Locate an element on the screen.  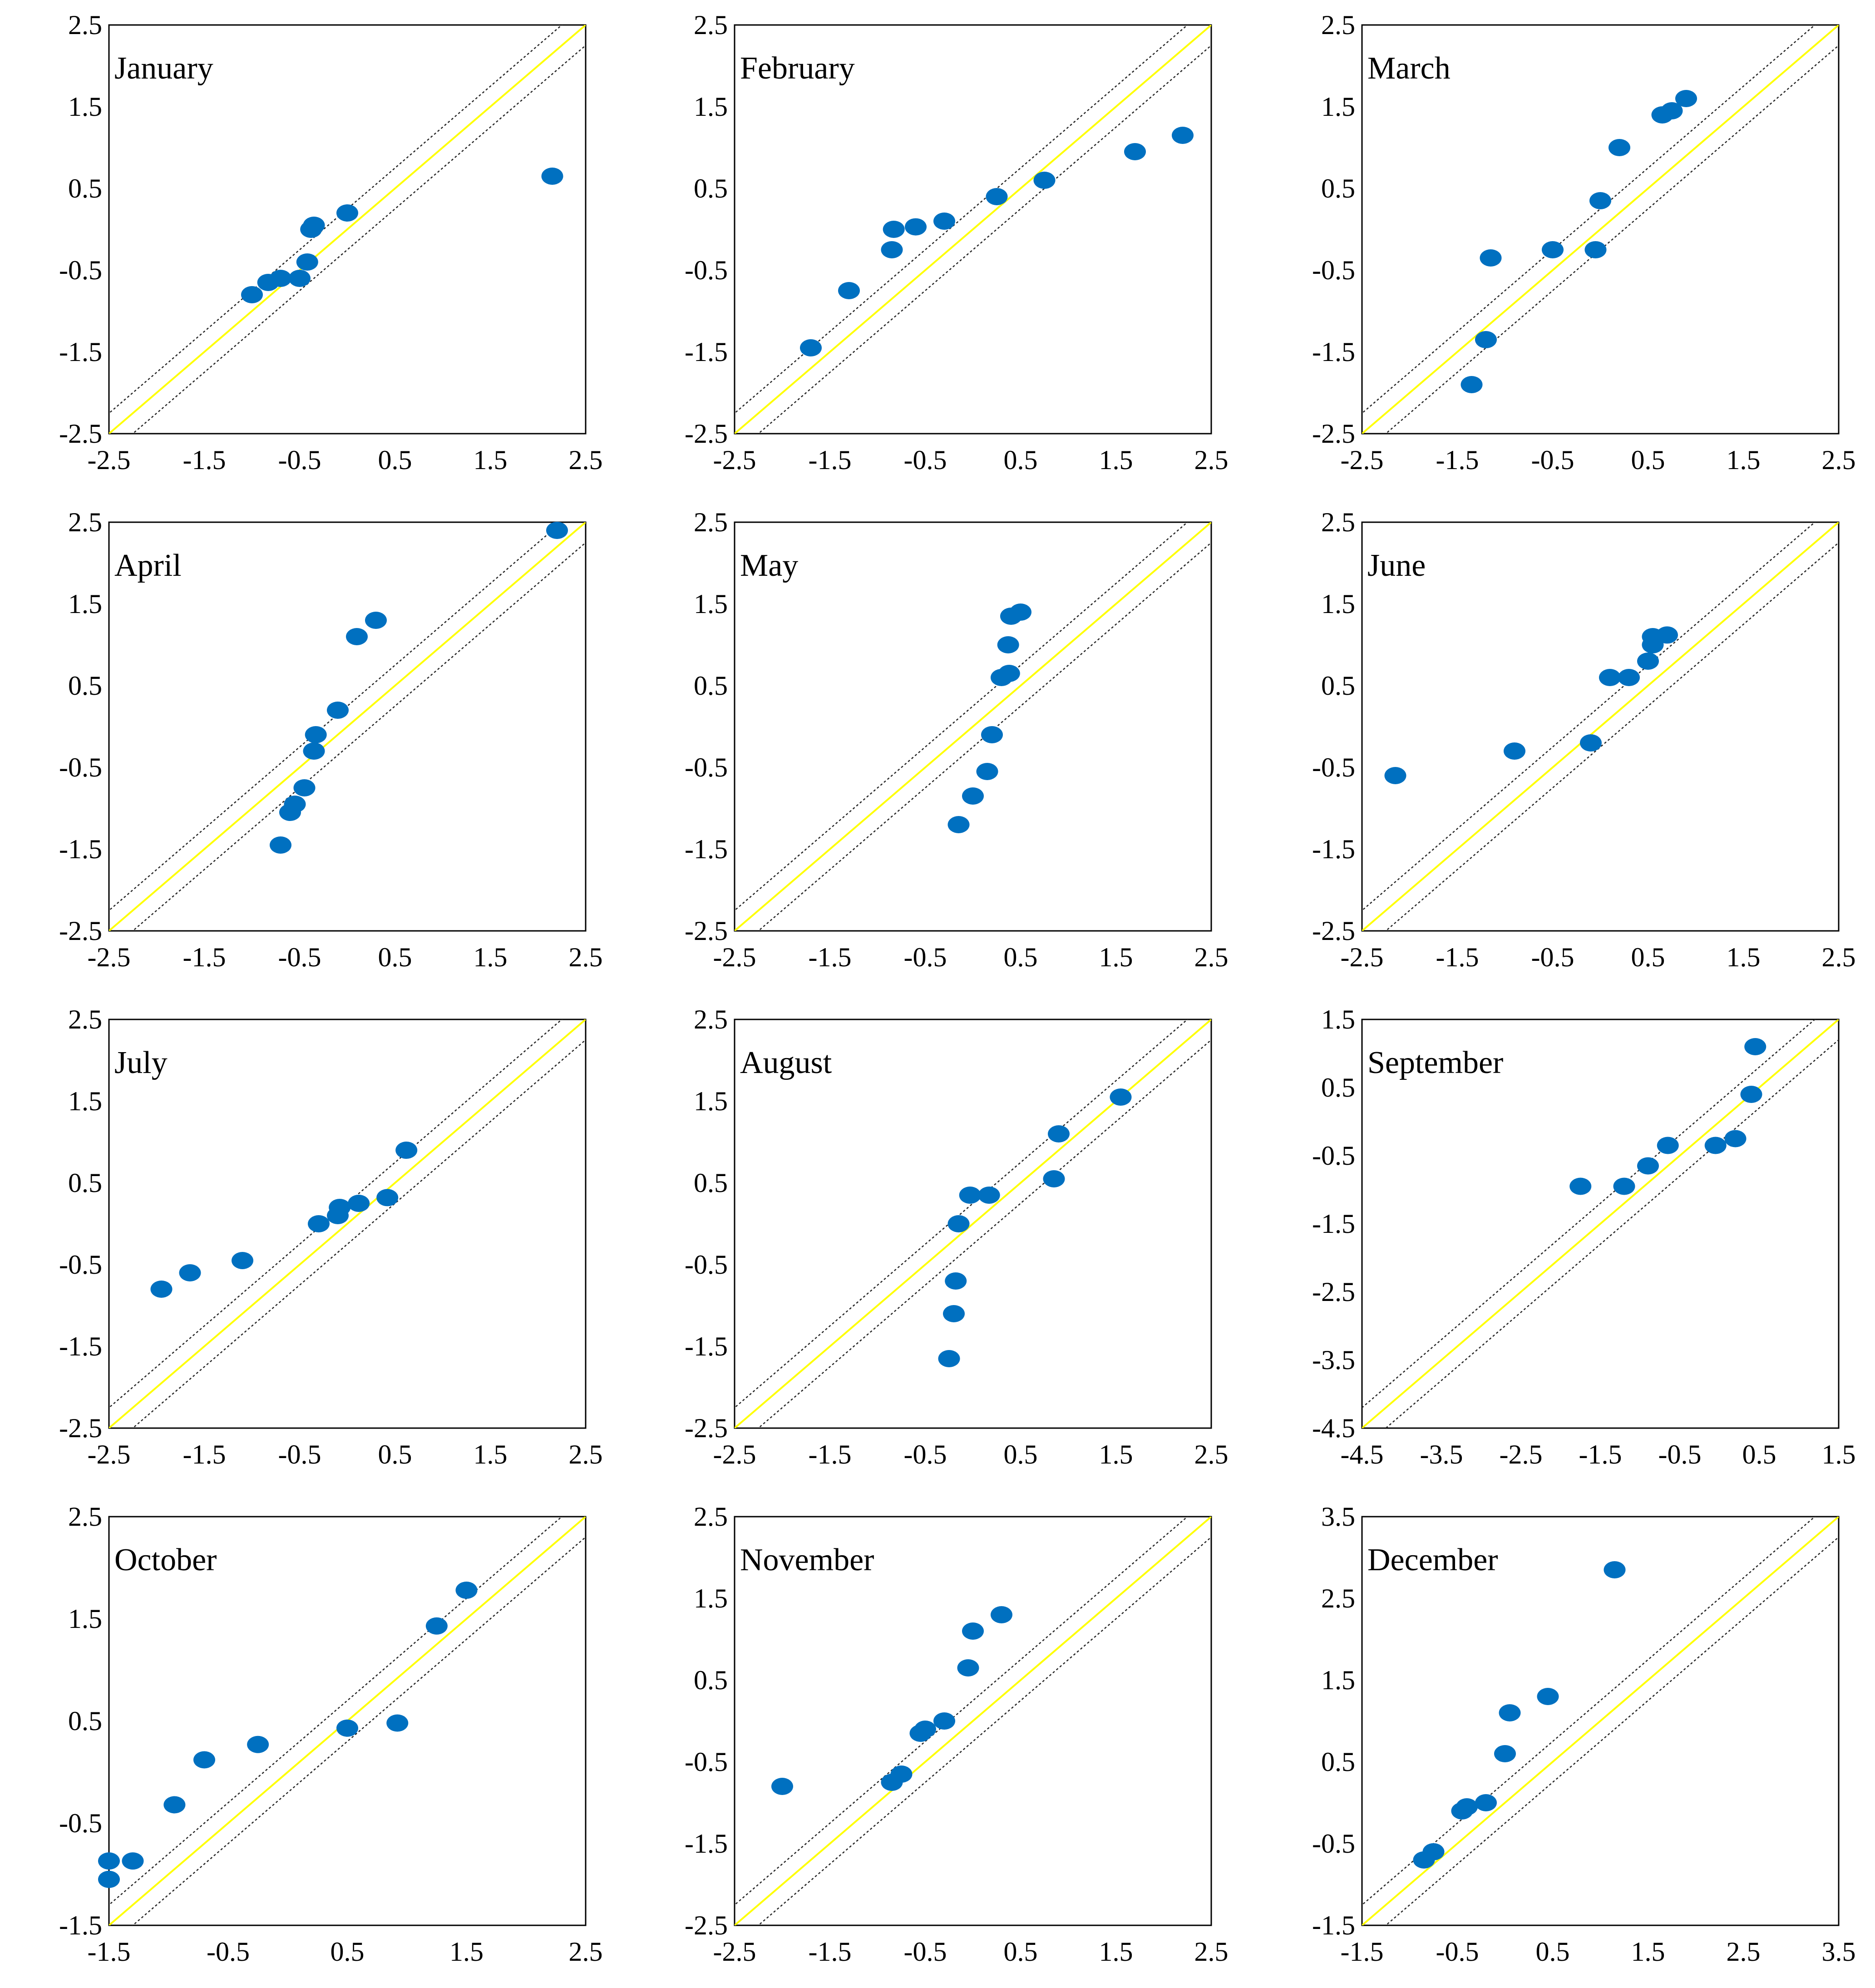
y-tick-label: -4.5 is located at coordinates (1333, 1428).